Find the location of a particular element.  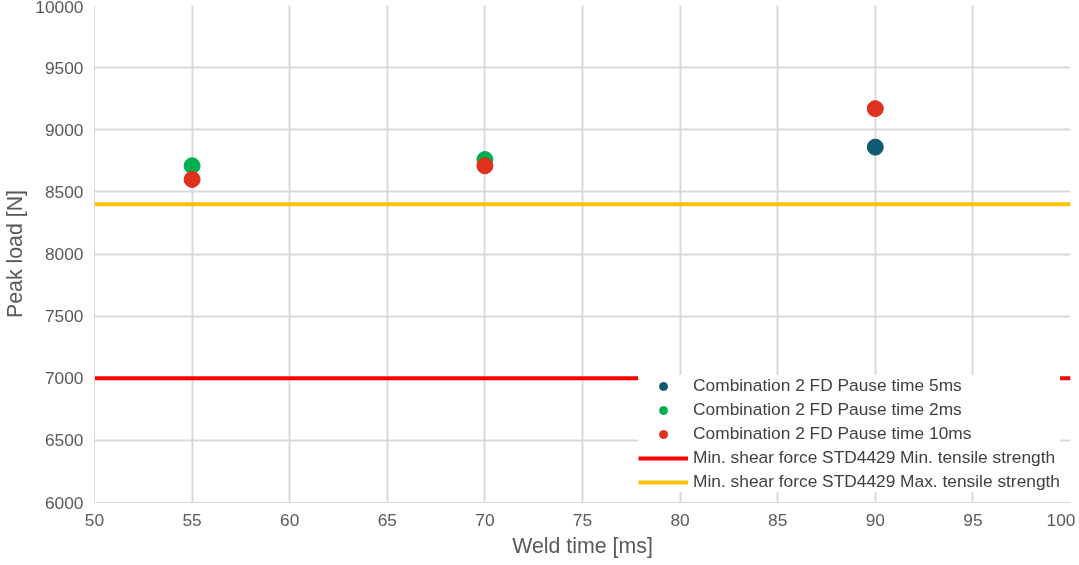

legend-label: Combination 2 FD Pause time 10ms is located at coordinates (832, 433).